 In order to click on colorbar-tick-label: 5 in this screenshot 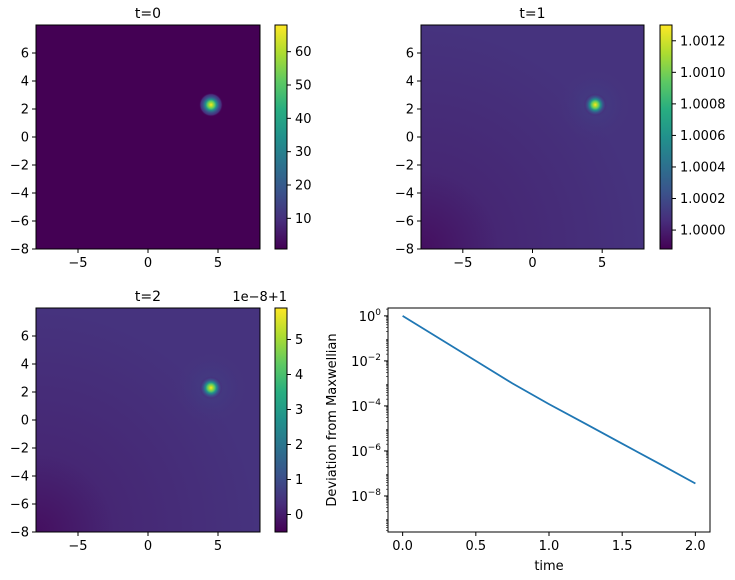, I will do `click(299, 340)`.